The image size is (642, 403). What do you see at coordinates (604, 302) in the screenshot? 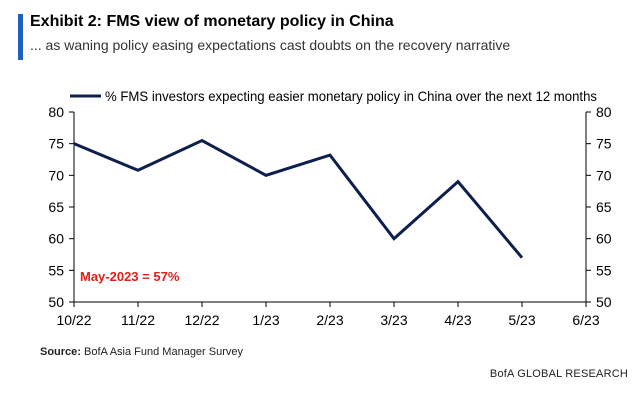
I see `y-tick-label-right: 50` at bounding box center [604, 302].